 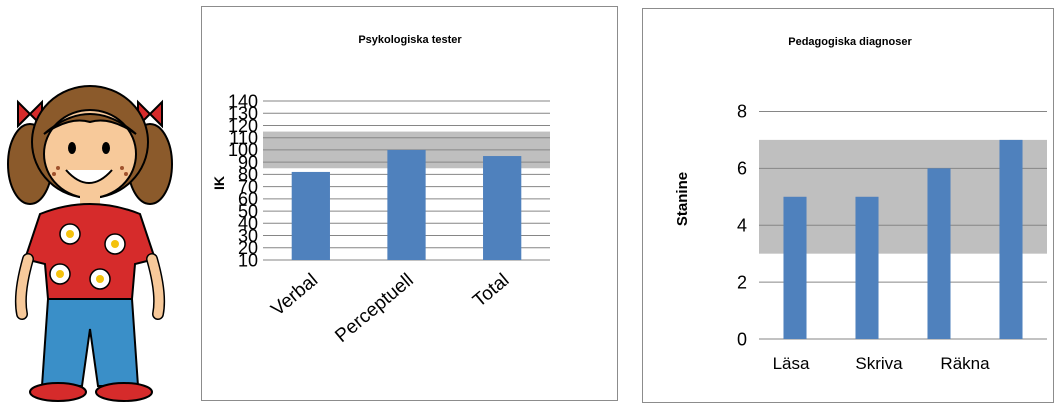 I want to click on chart2-ytick-label: 2, so click(x=742, y=282).